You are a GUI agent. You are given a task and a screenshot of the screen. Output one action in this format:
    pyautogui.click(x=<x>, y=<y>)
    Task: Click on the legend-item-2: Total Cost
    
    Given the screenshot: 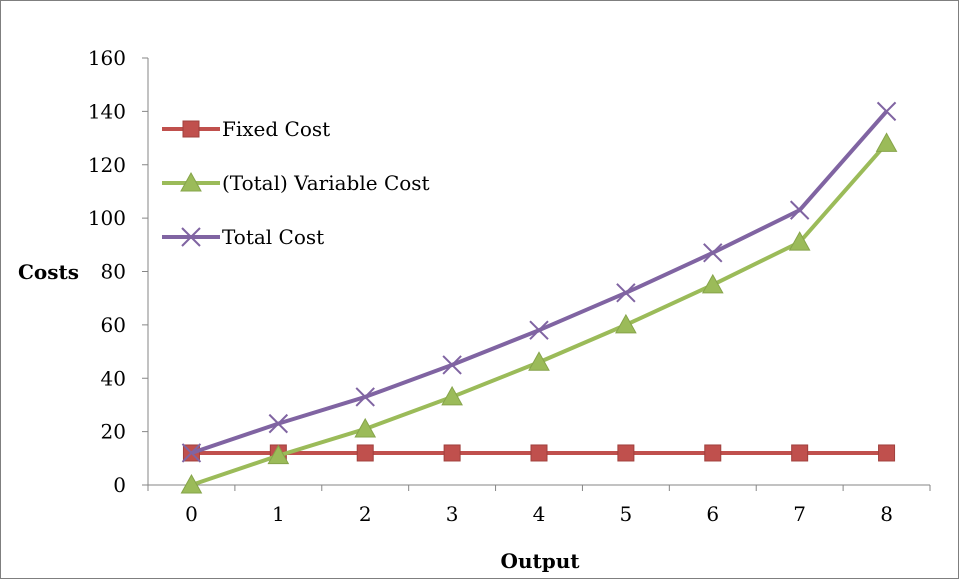 What is the action you would take?
    pyautogui.click(x=243, y=237)
    